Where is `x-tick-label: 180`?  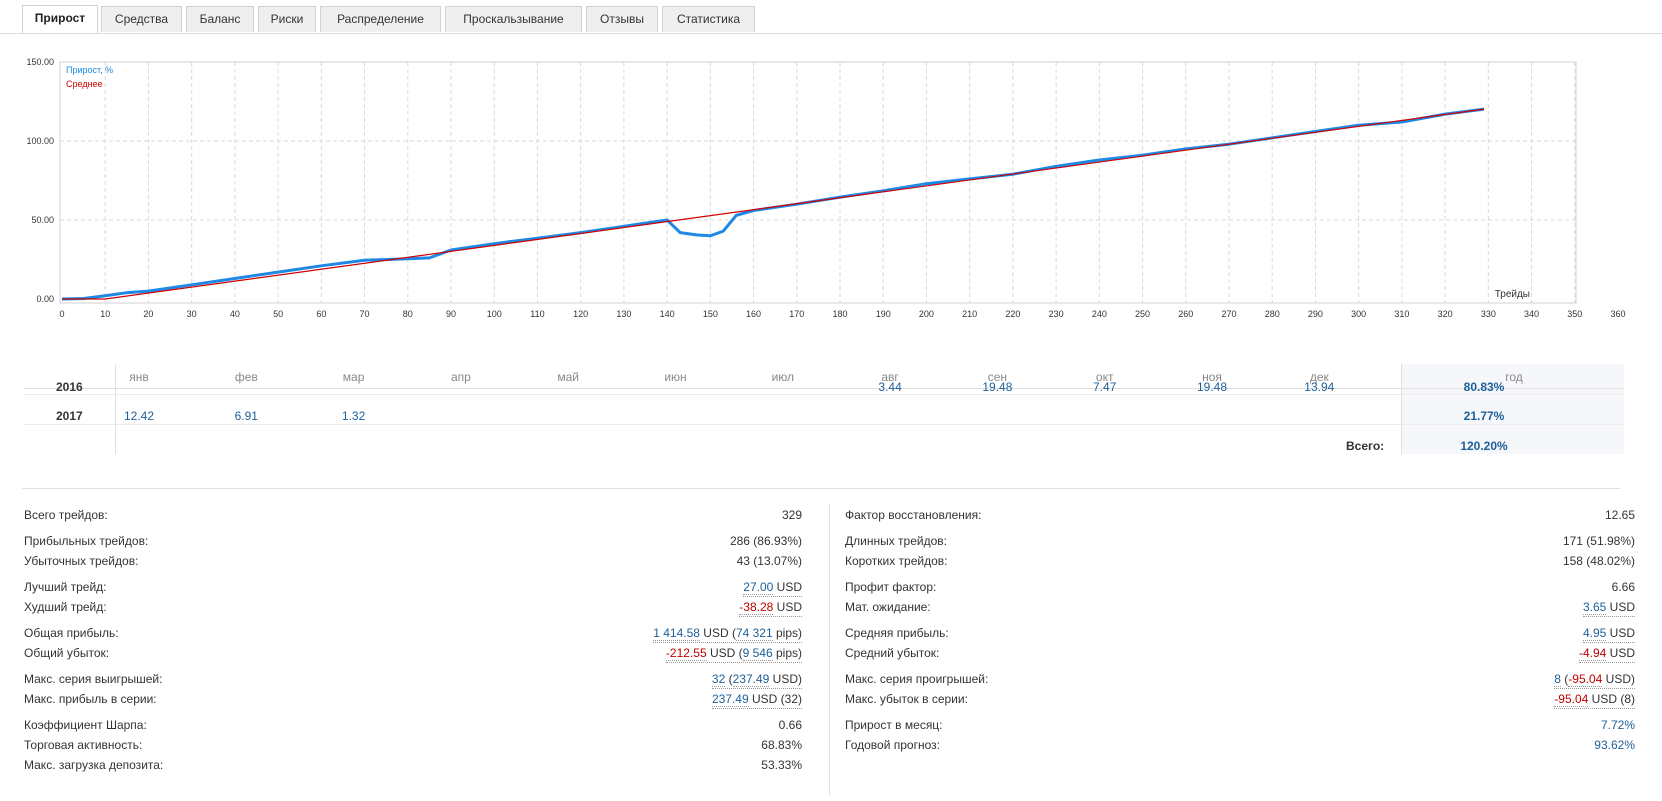 x-tick-label: 180 is located at coordinates (839, 314).